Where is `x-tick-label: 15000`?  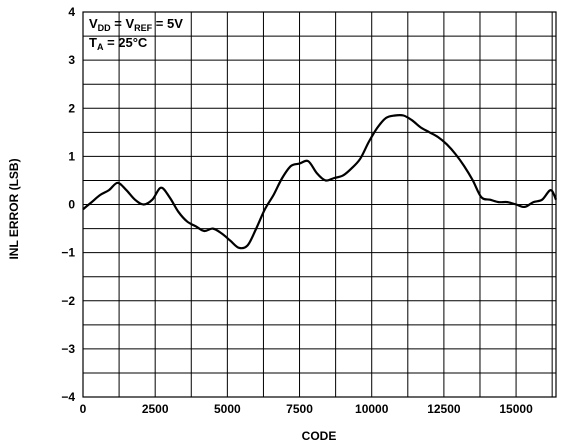 x-tick-label: 15000 is located at coordinates (516, 409).